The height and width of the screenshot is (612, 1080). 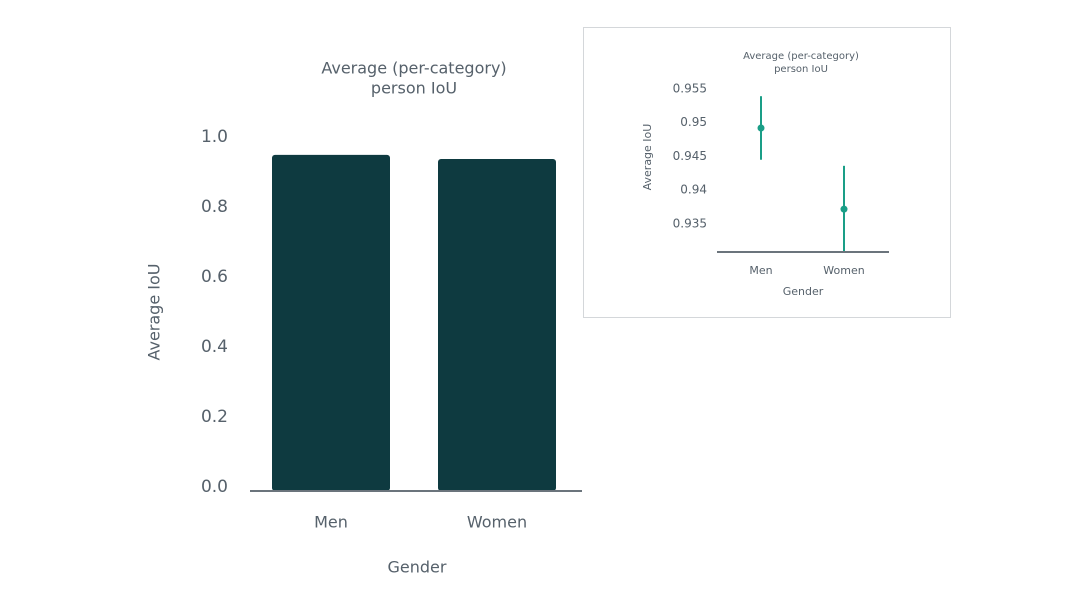 I want to click on y-tick-label: 0.4, so click(x=214, y=347).